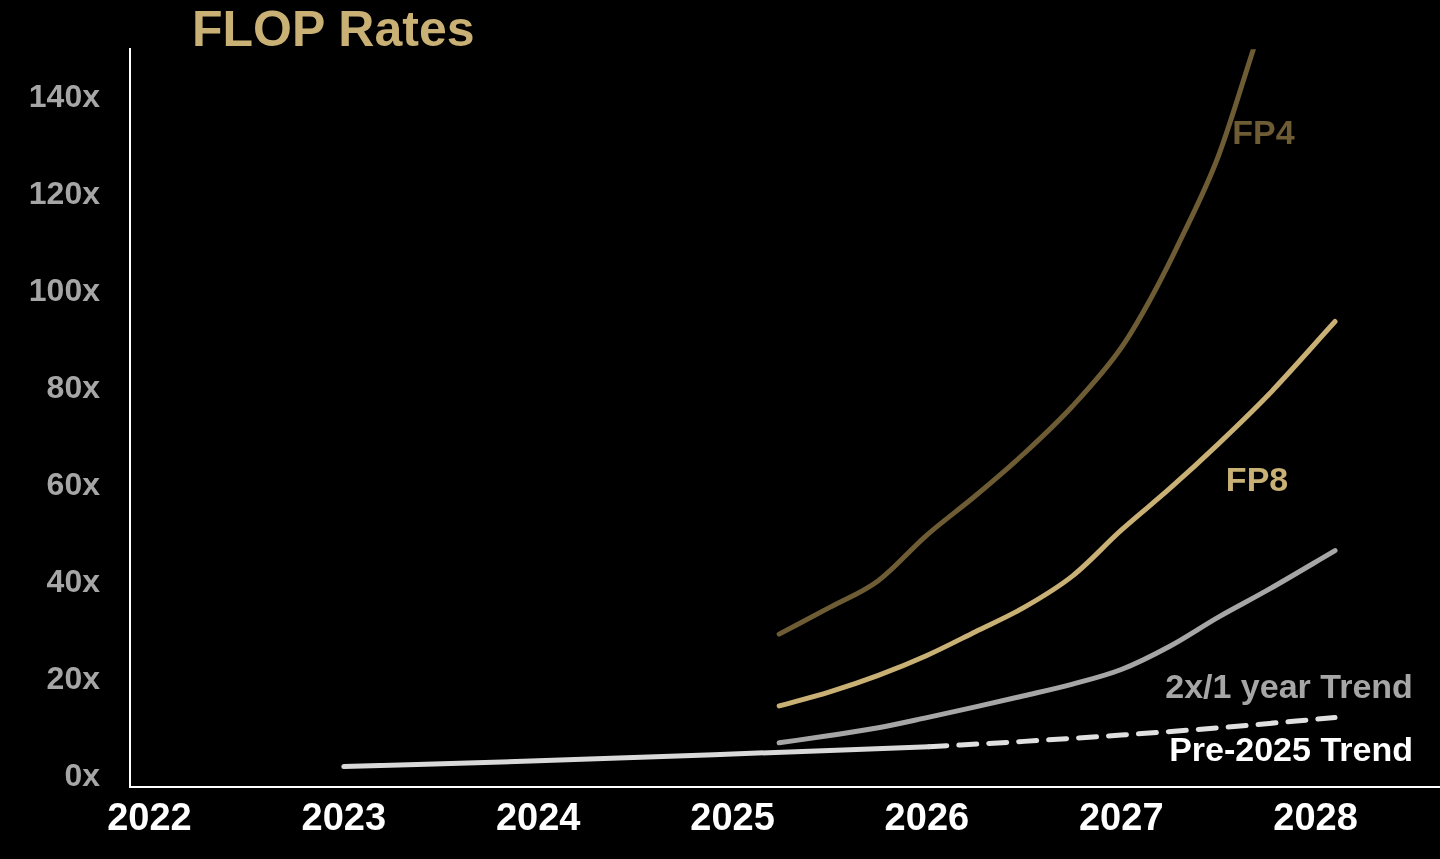  Describe the element at coordinates (64, 192) in the screenshot. I see `y-tick-label: 120x` at that location.